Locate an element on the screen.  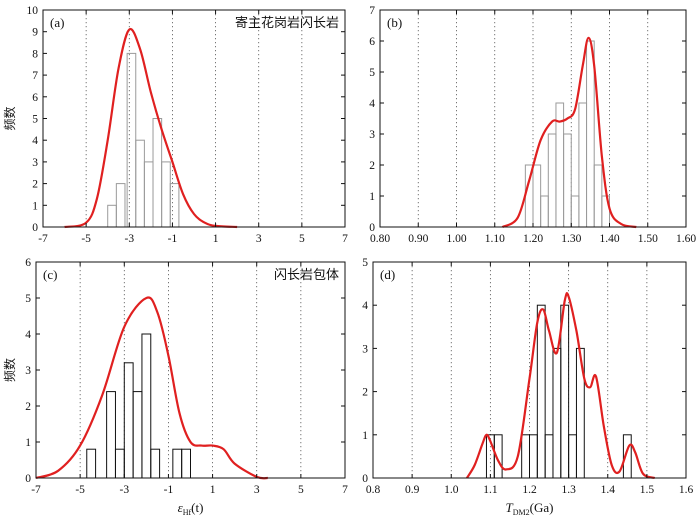
x-tick-label: 1.50 is located at coordinates (648, 239).